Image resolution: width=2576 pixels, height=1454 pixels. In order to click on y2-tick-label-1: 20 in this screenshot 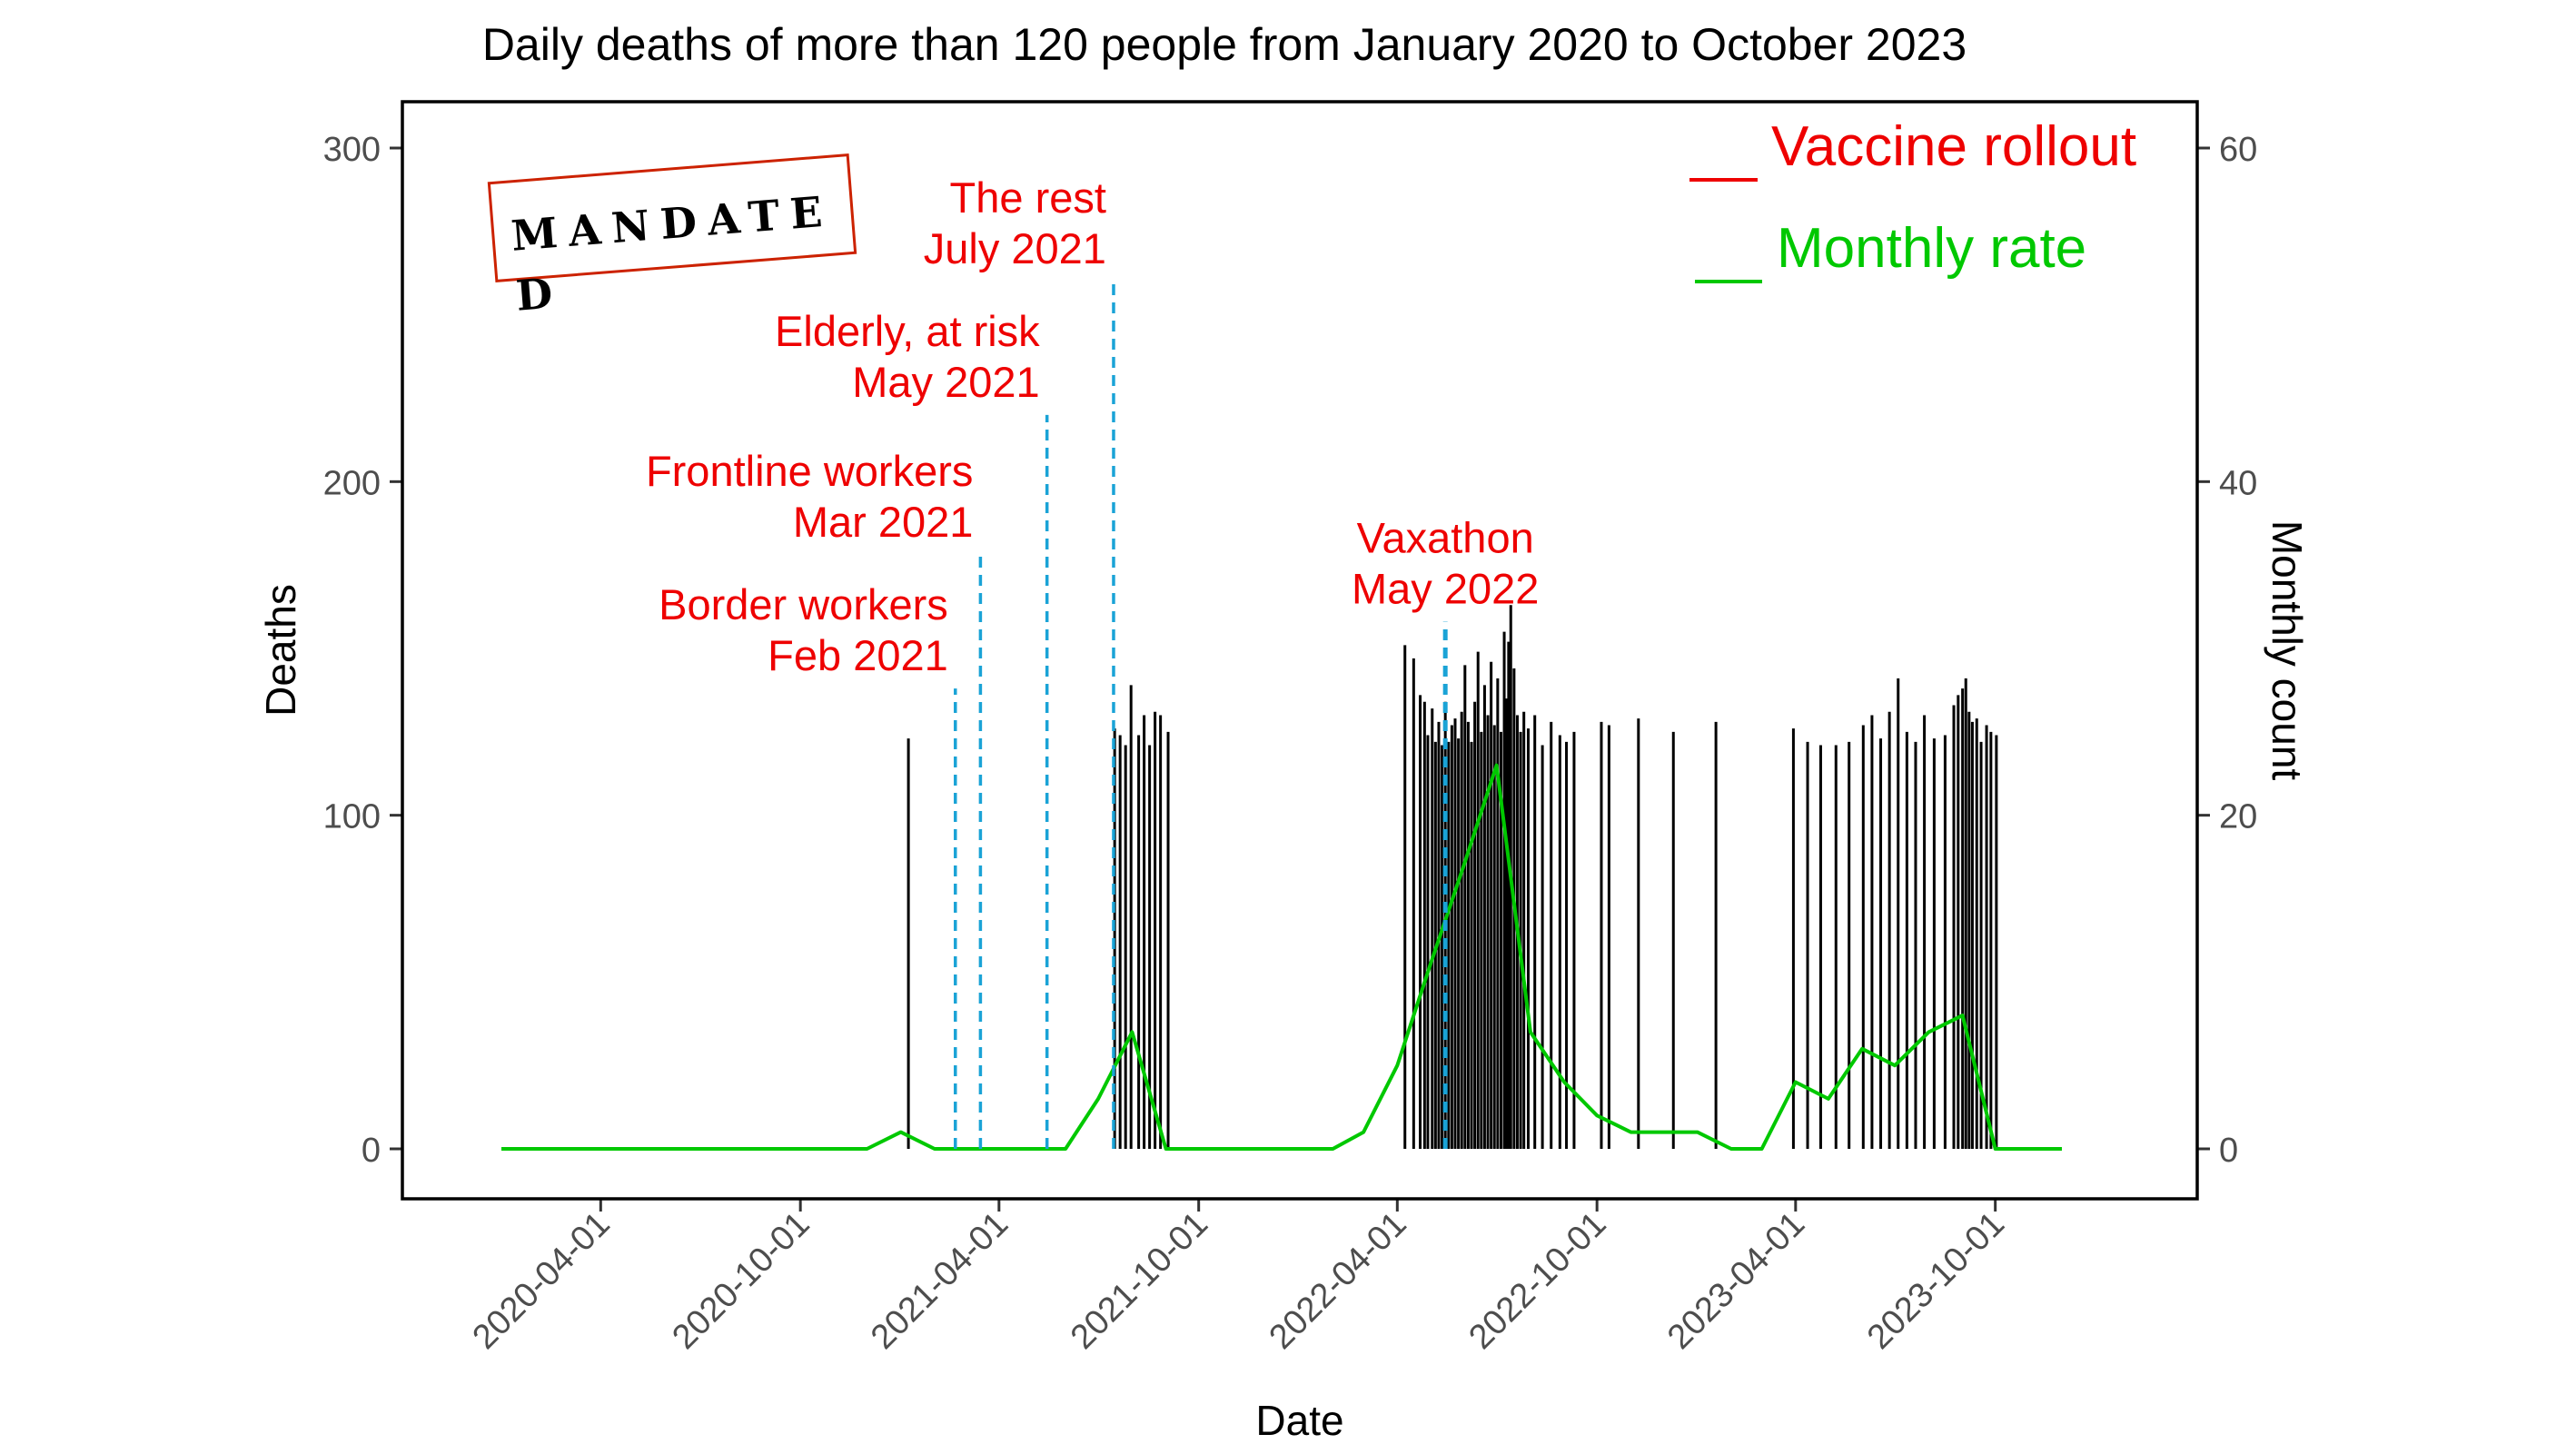, I will do `click(2238, 817)`.